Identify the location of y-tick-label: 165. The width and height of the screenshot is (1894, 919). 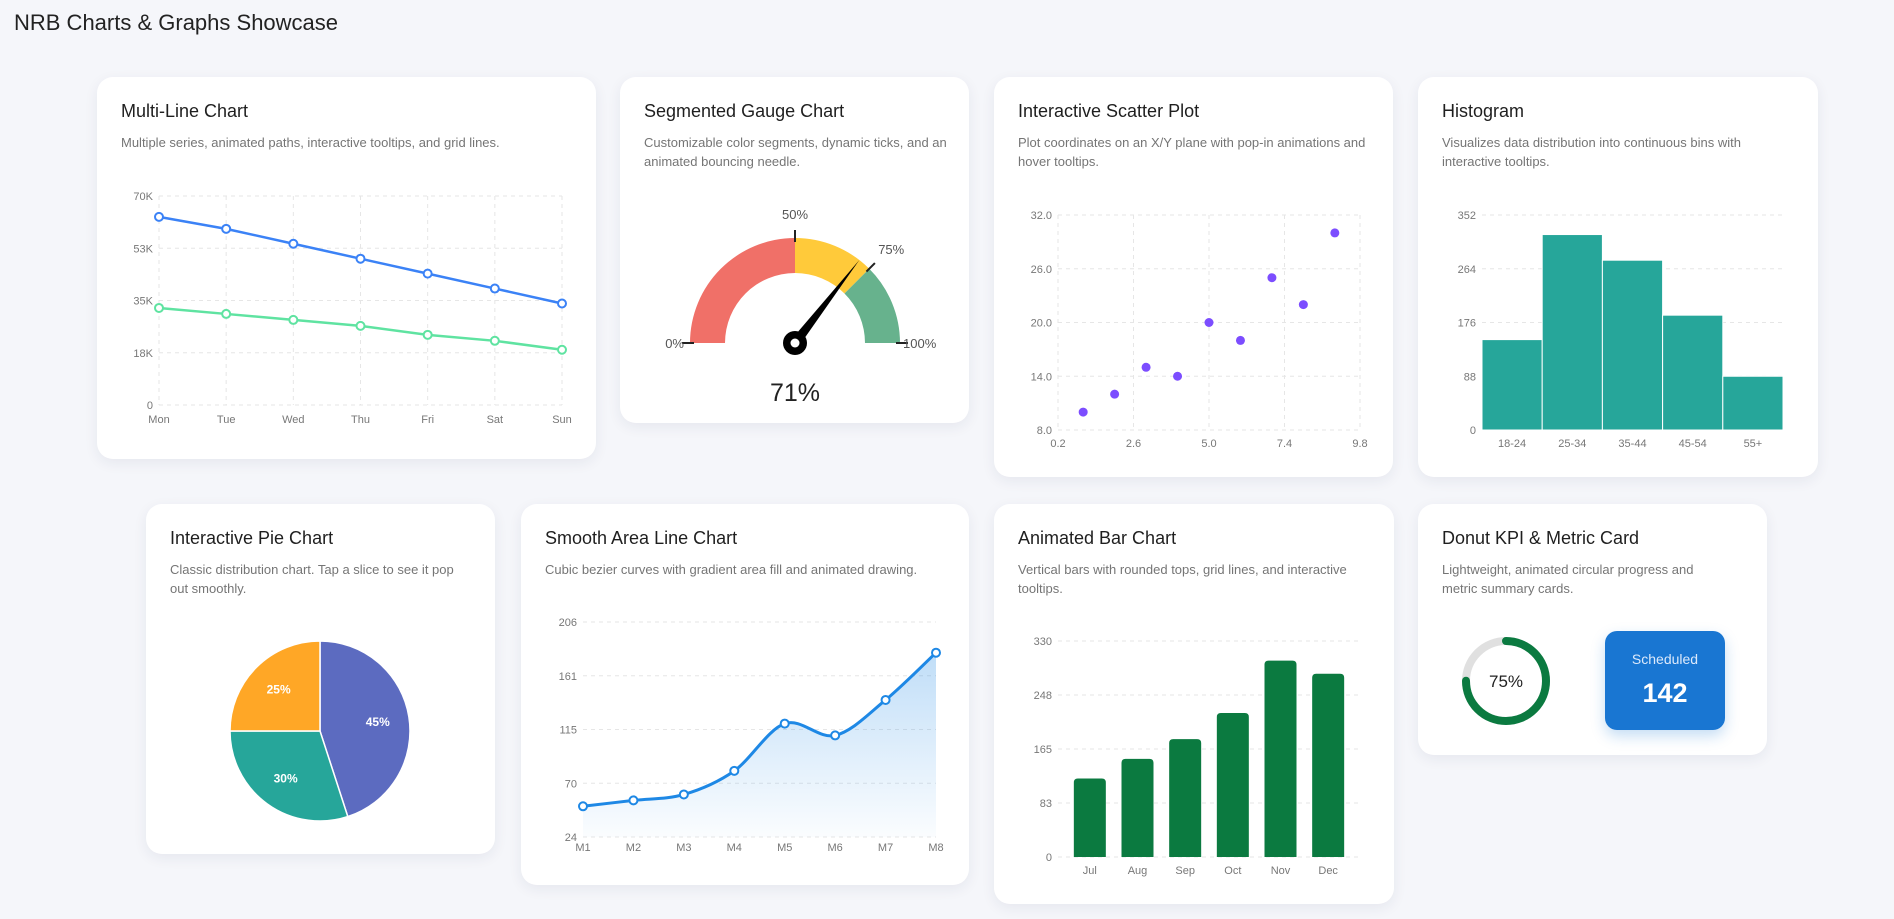
(1043, 750).